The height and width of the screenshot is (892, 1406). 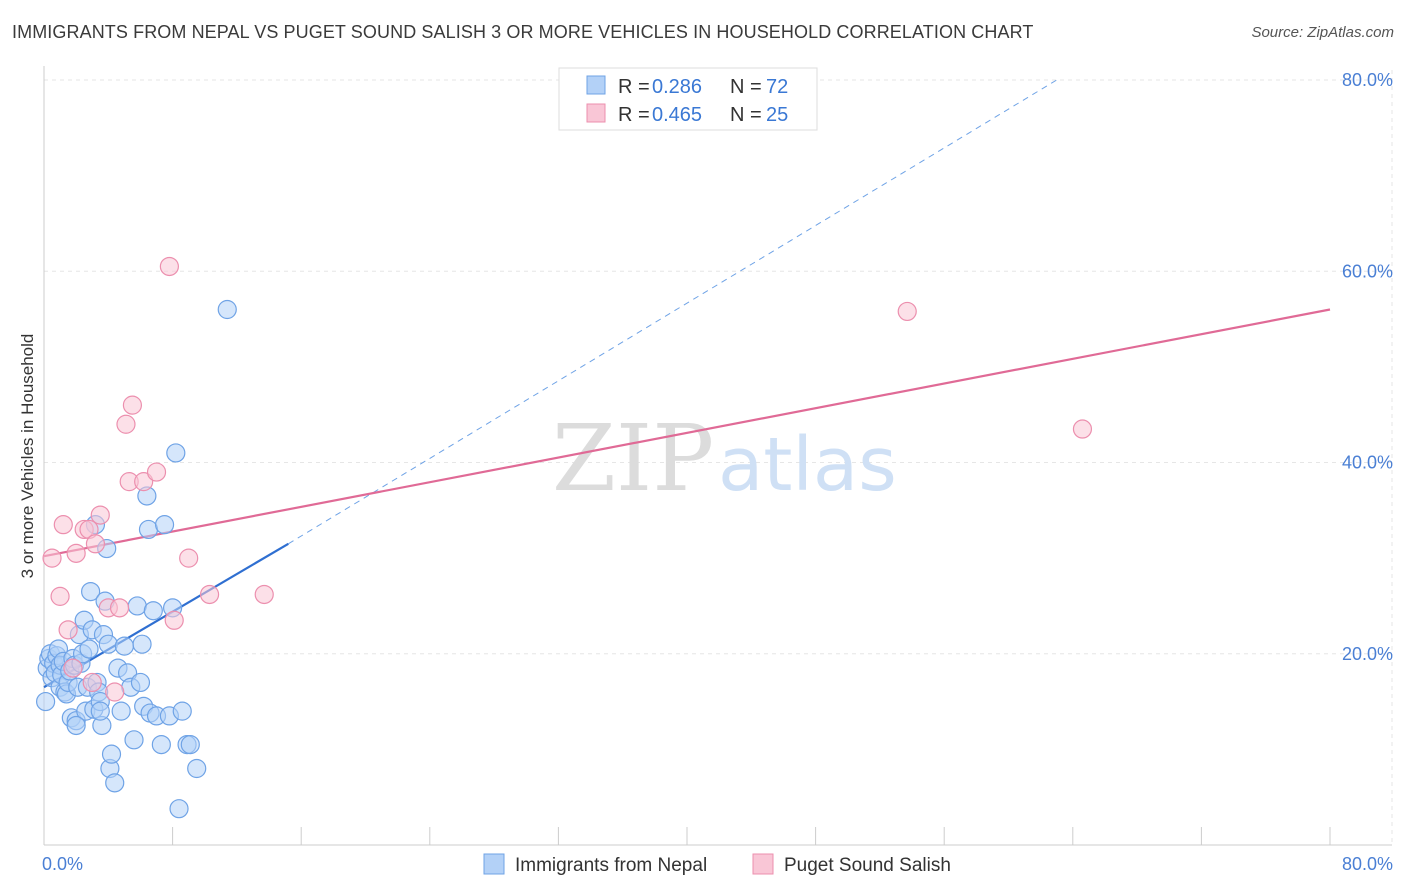 I want to click on source-label: Source: ZipAtlas.com, so click(x=1322, y=32).